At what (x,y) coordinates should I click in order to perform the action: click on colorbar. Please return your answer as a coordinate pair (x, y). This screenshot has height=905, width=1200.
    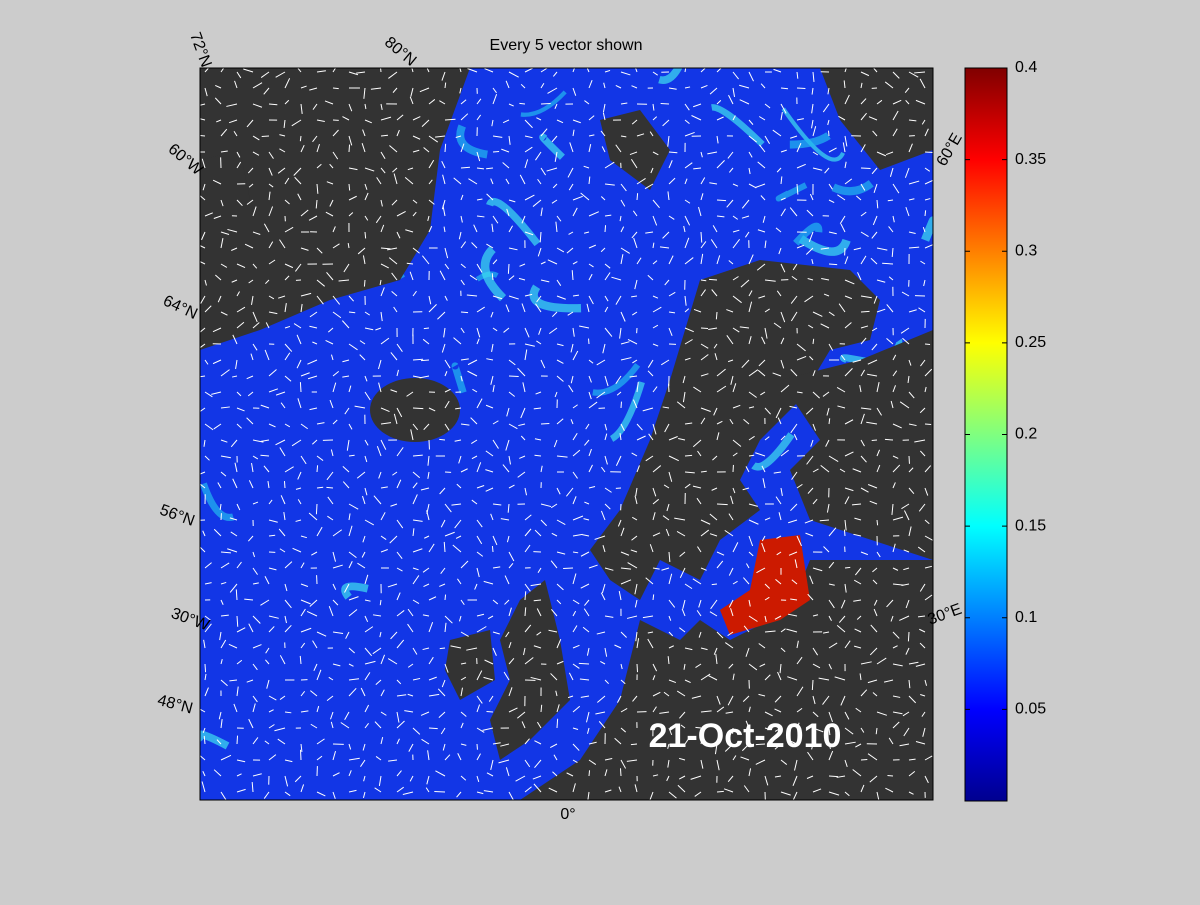
    Looking at the image, I should click on (986, 434).